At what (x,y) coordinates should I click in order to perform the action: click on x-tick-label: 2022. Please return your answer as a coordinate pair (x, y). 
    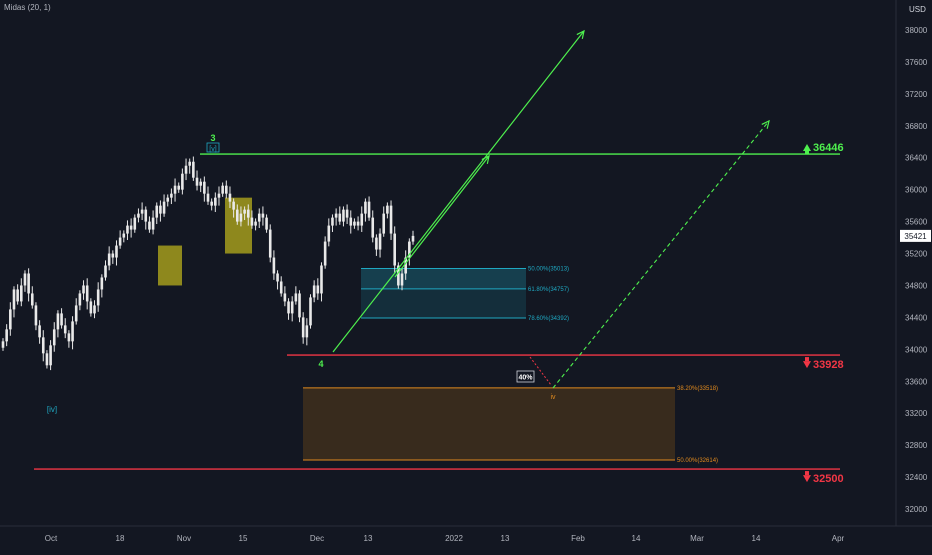
    Looking at the image, I should click on (454, 538).